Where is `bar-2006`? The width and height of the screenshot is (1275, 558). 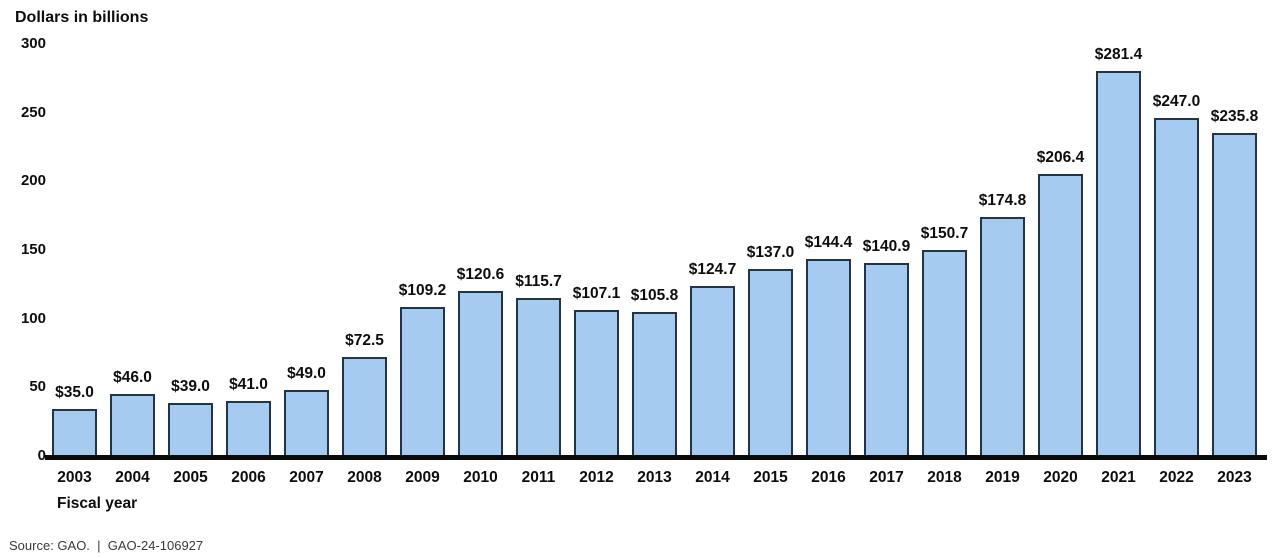
bar-2006 is located at coordinates (248, 429).